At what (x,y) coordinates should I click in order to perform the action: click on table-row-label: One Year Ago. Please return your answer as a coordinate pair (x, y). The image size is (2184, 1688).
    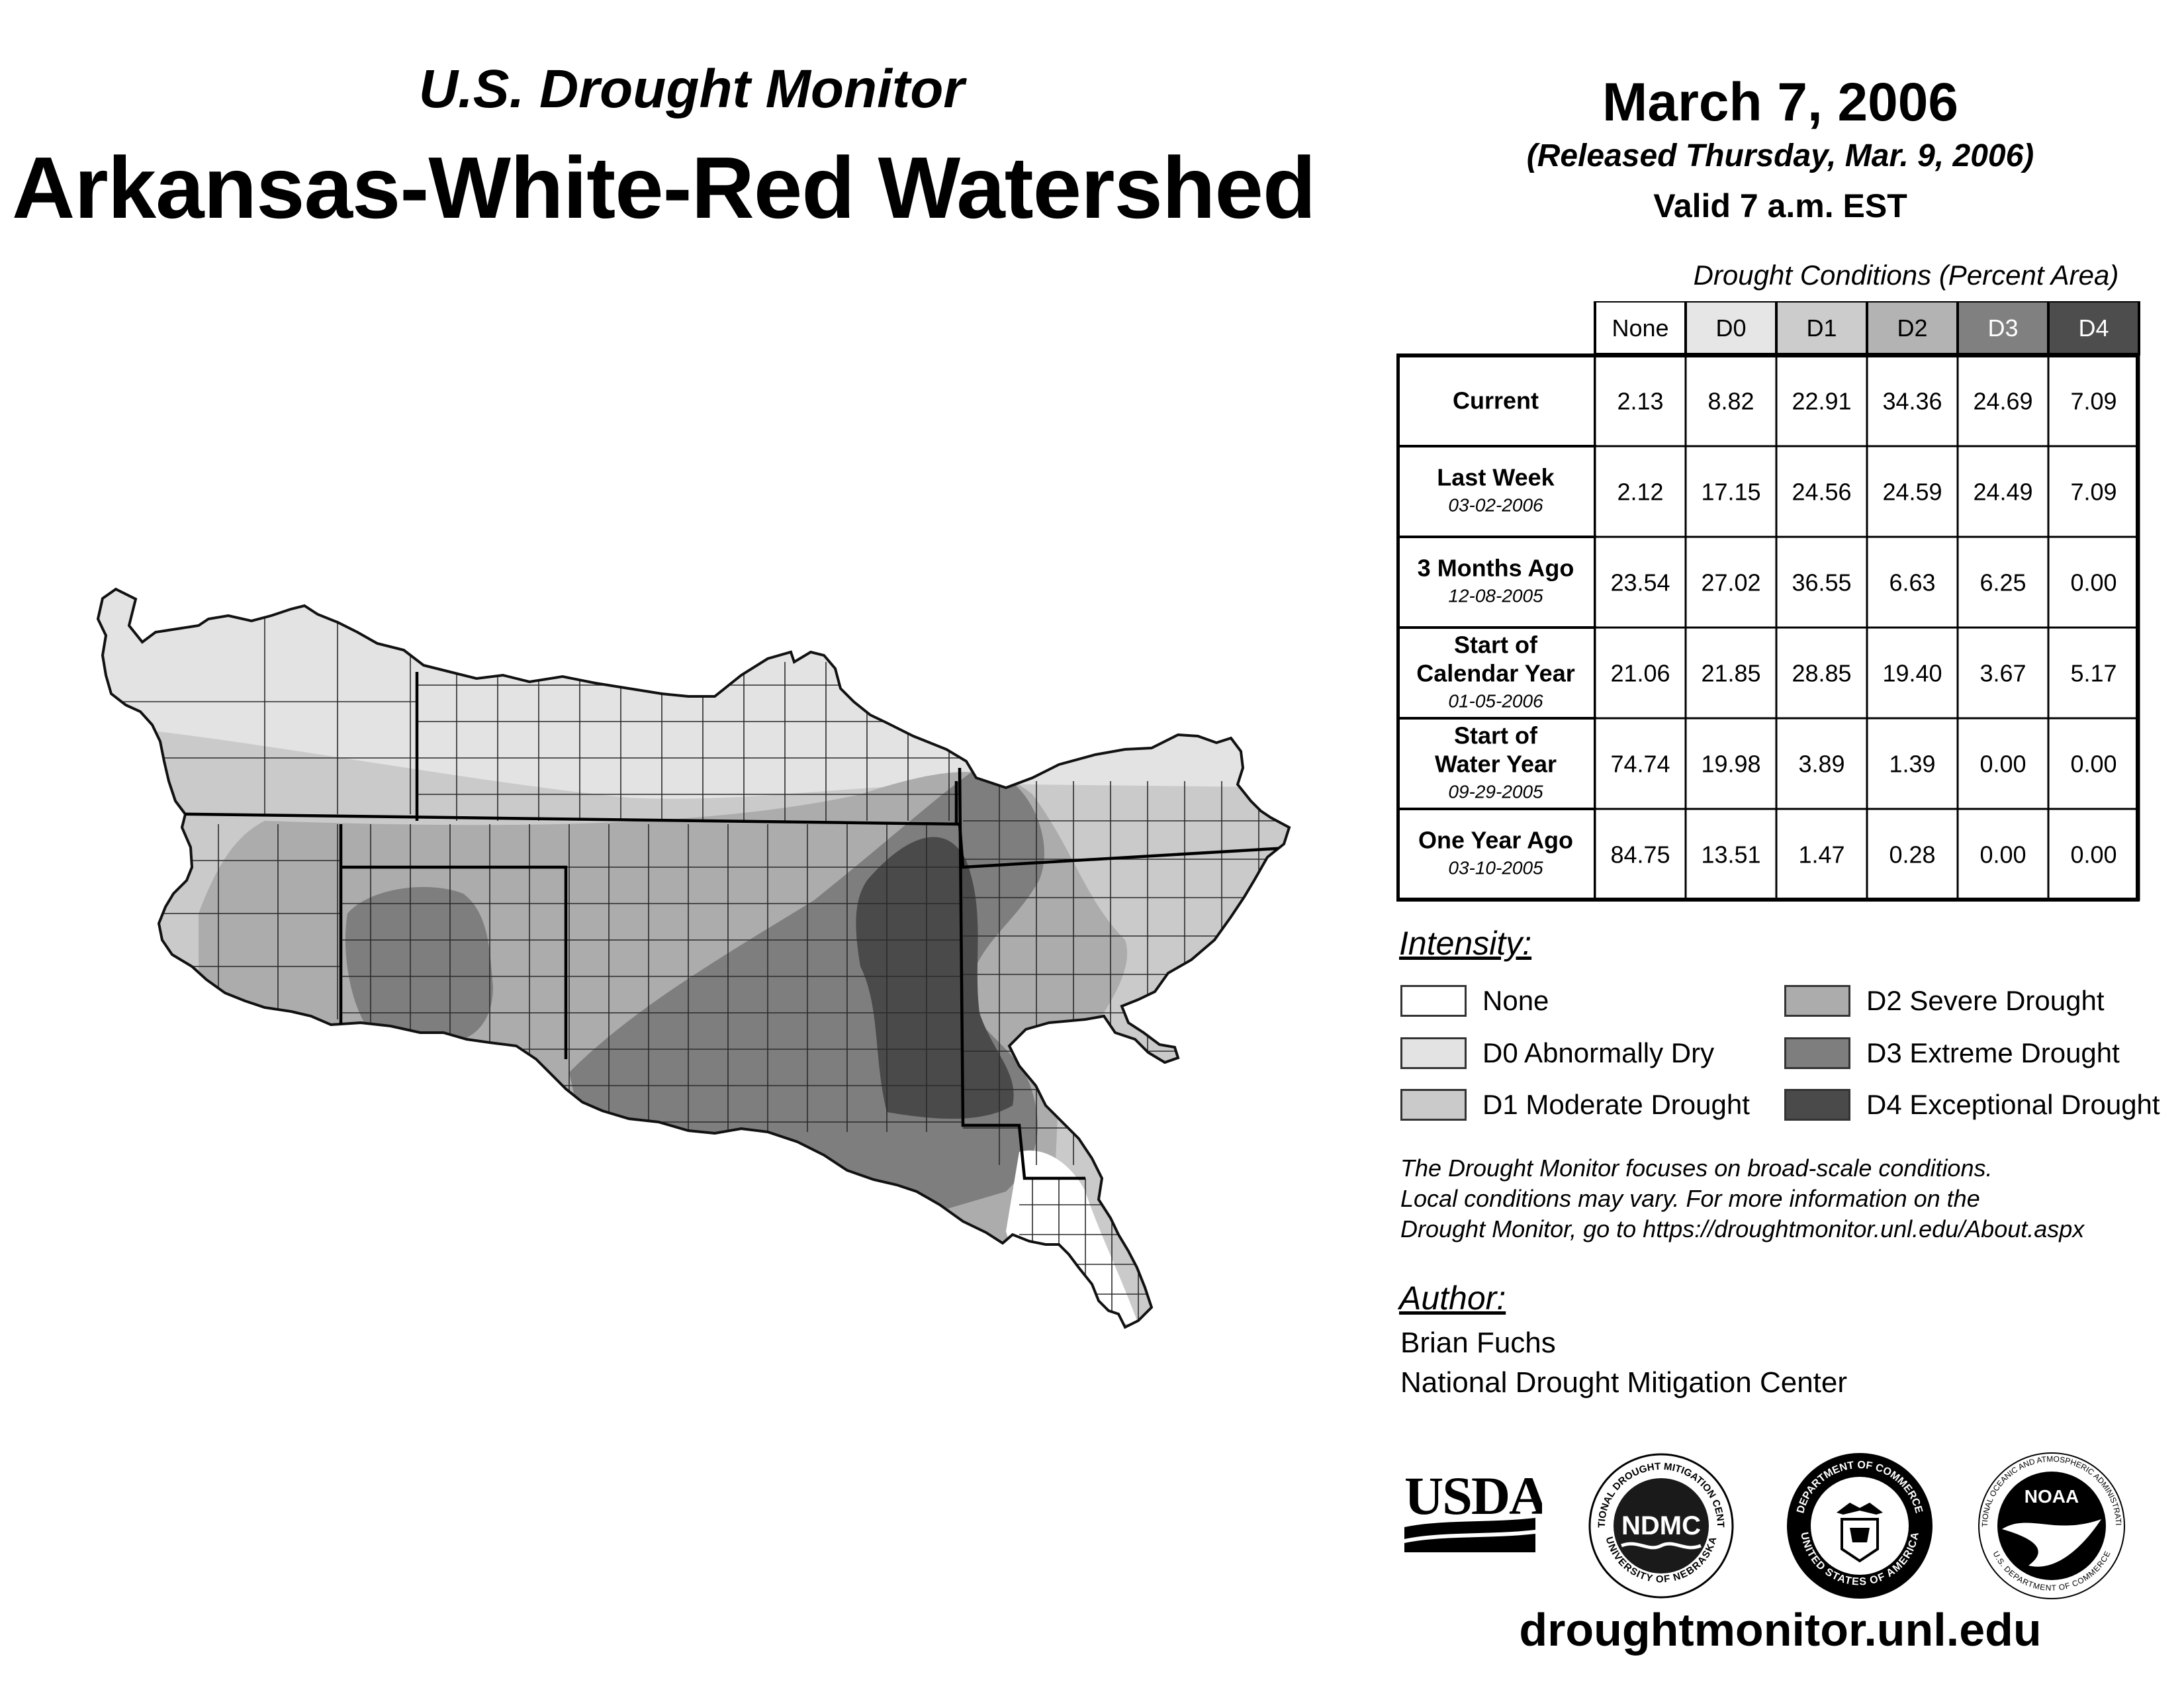
    Looking at the image, I should click on (1496, 840).